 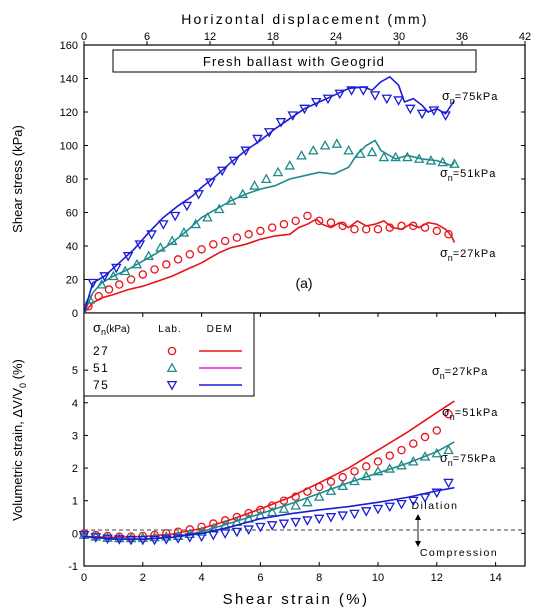 I want to click on panel-label: (a), so click(x=303, y=283).